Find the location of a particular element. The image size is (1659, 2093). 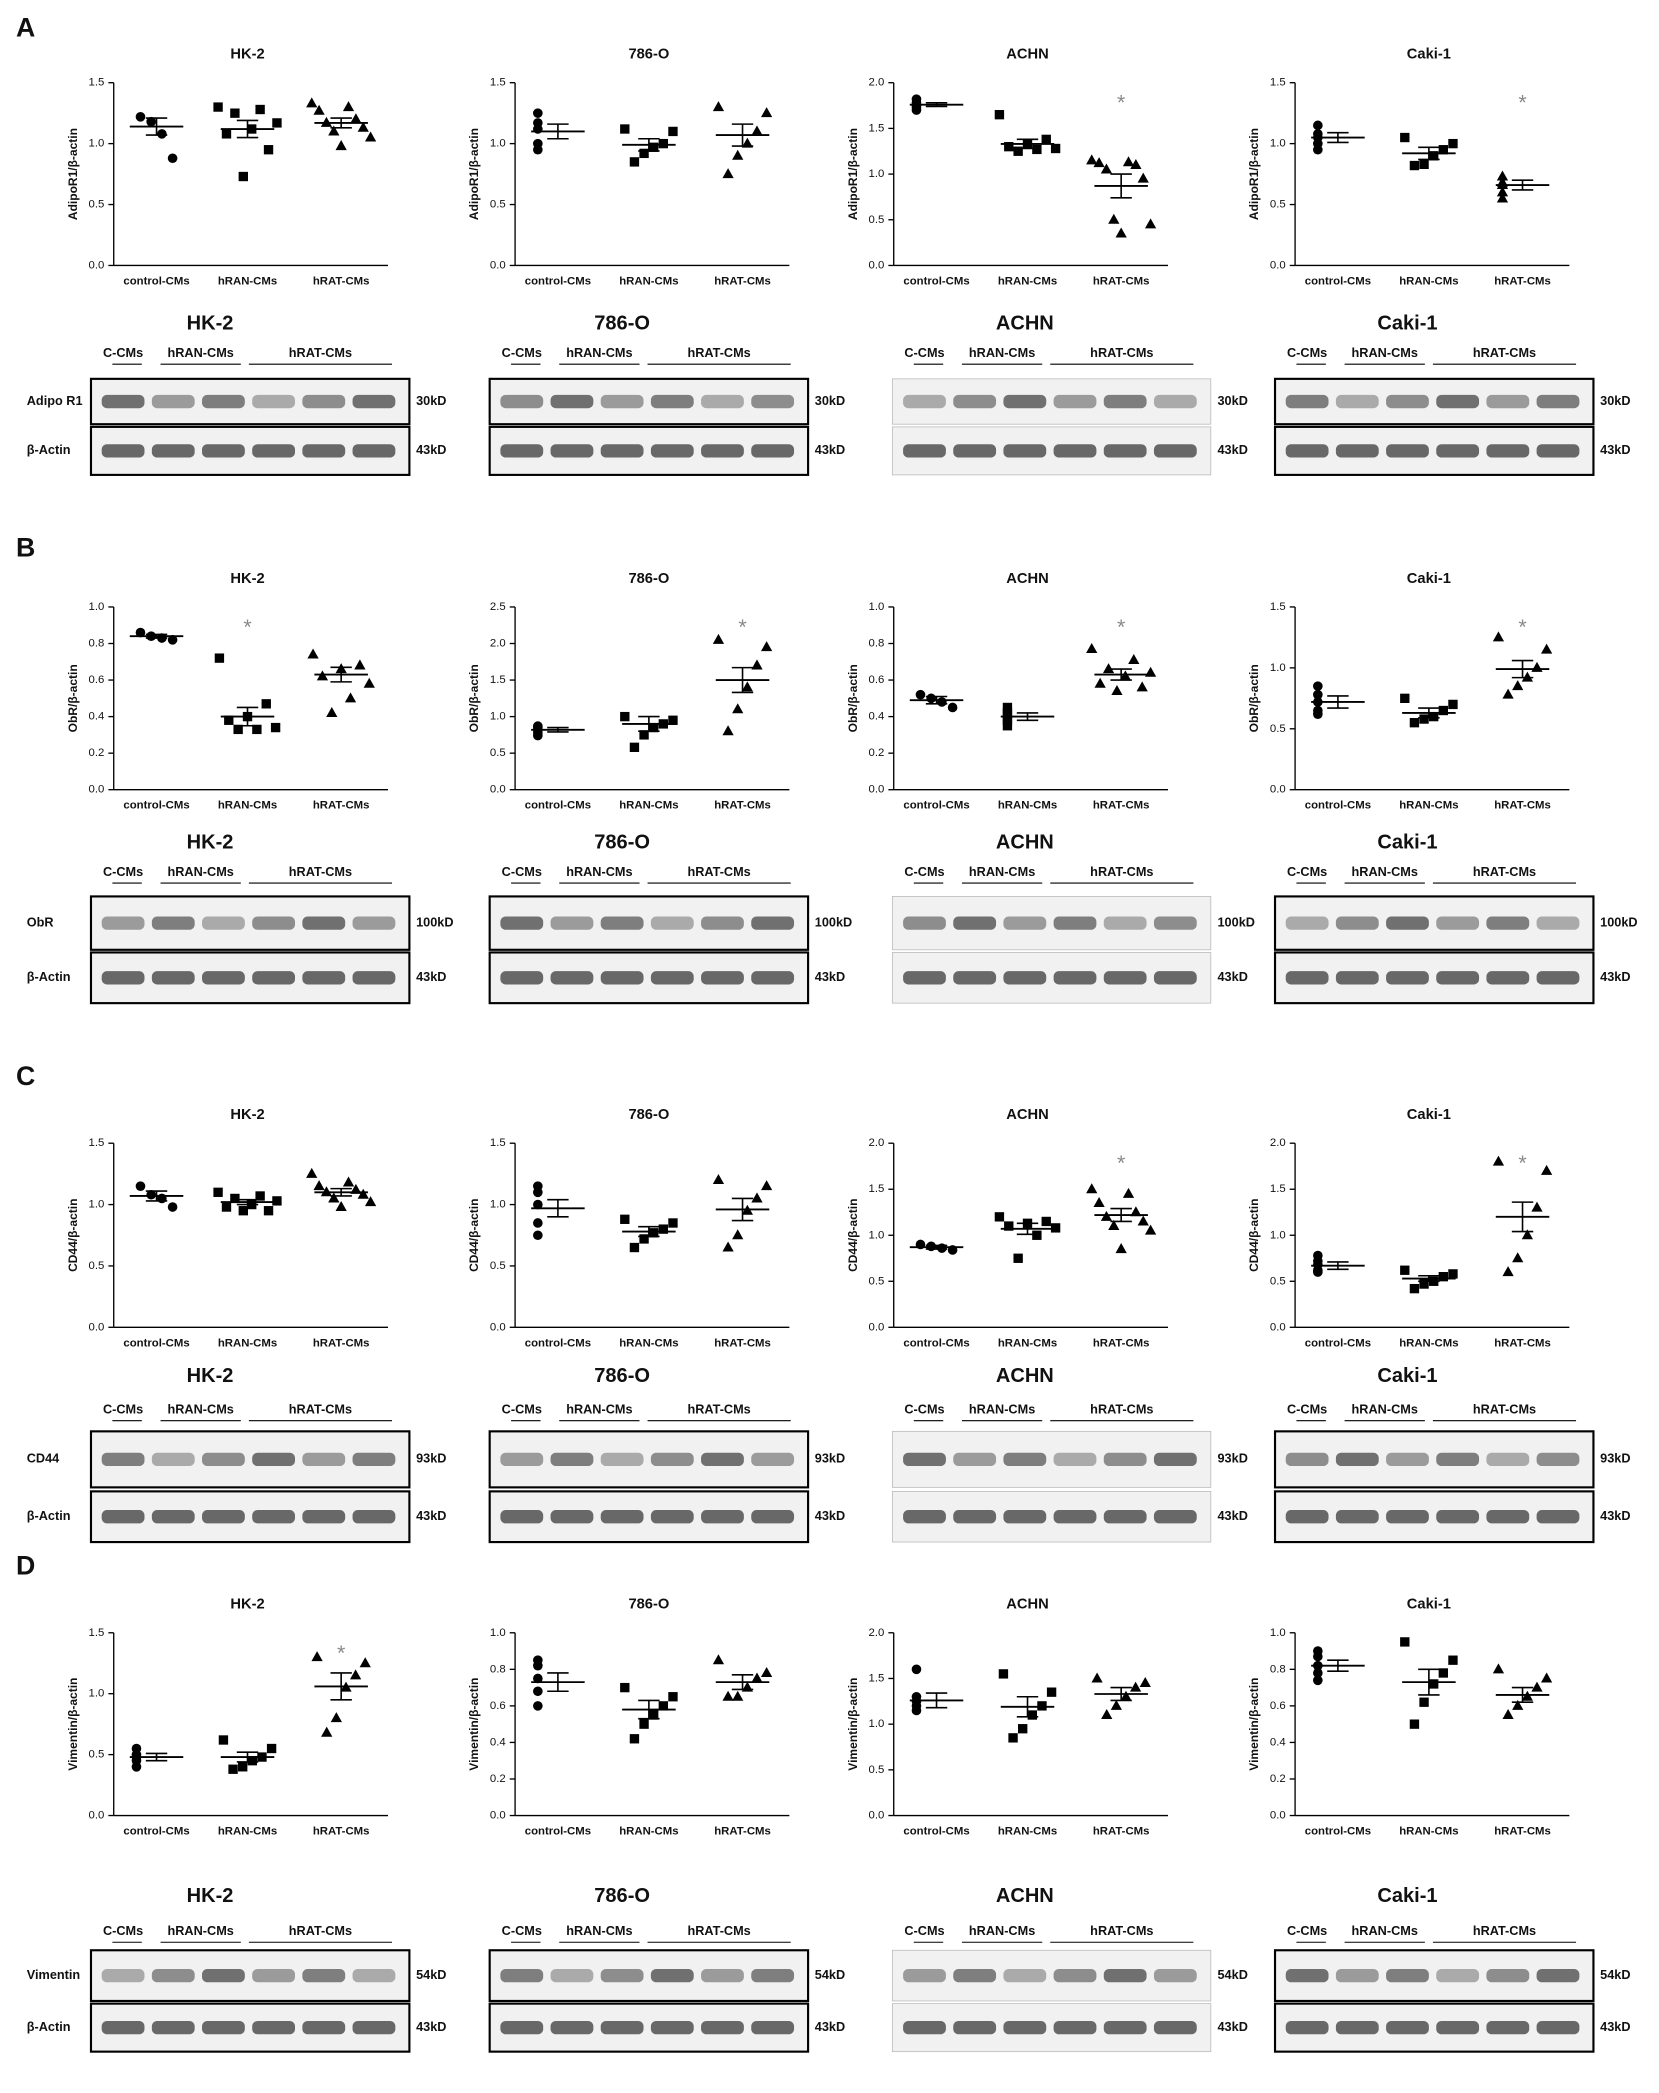

chart-title: HK-2 is located at coordinates (247, 1115).